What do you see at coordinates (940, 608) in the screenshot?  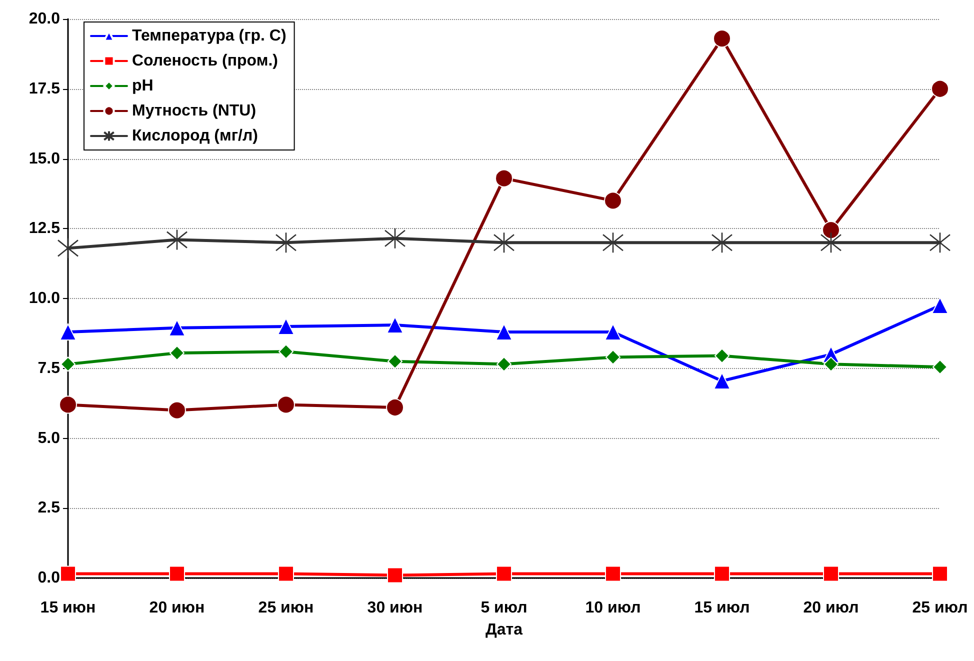 I see `x-tick-label: 25 июл` at bounding box center [940, 608].